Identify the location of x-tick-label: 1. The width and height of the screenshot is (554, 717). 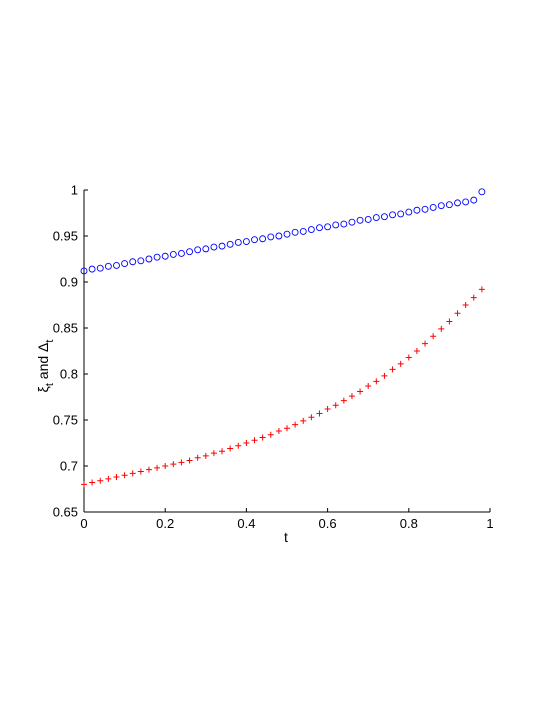
(489, 523).